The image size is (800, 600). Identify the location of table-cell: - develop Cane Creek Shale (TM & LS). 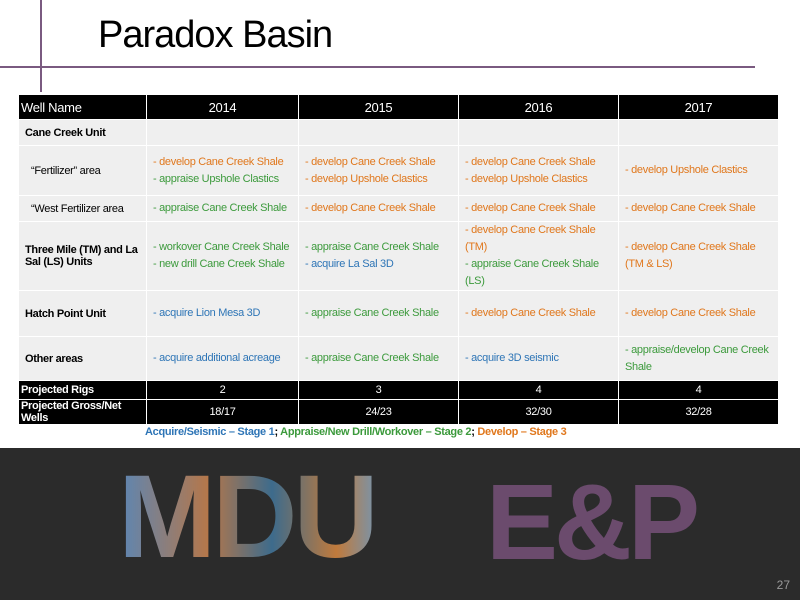
(698, 256).